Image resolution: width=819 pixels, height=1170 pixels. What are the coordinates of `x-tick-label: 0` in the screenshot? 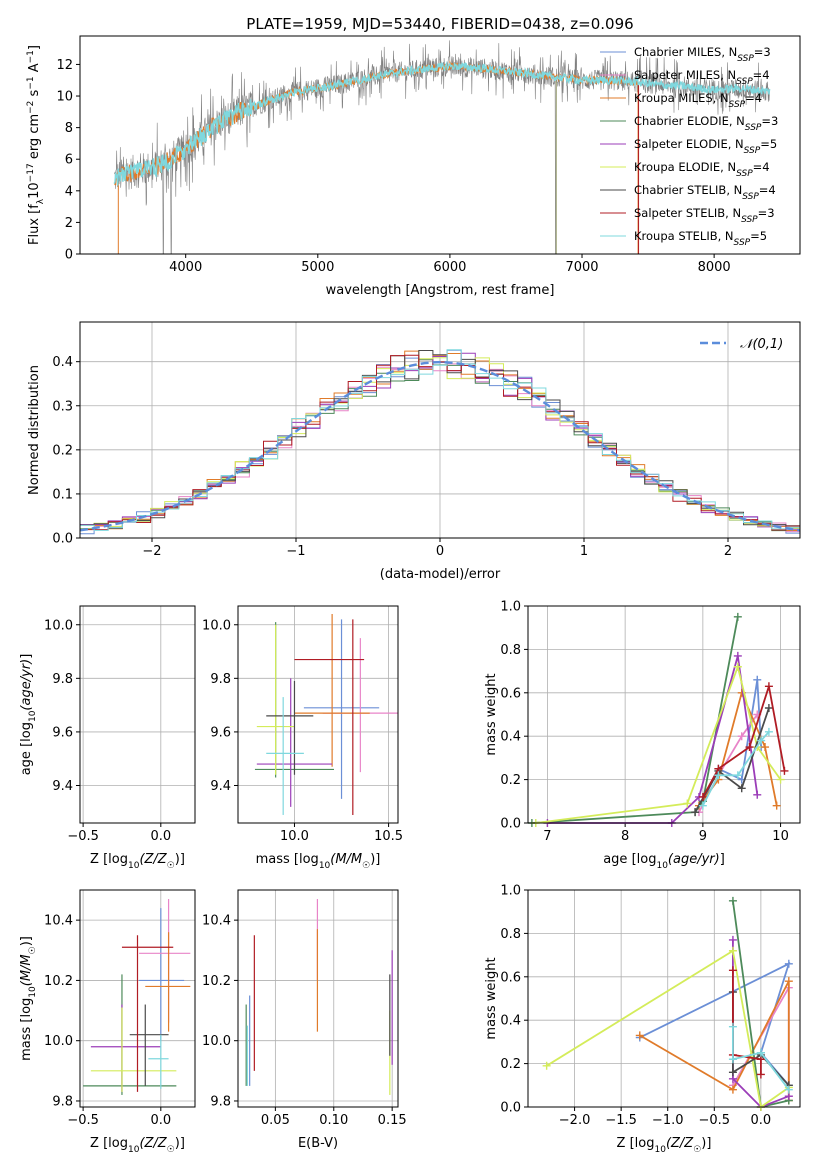 It's located at (440, 551).